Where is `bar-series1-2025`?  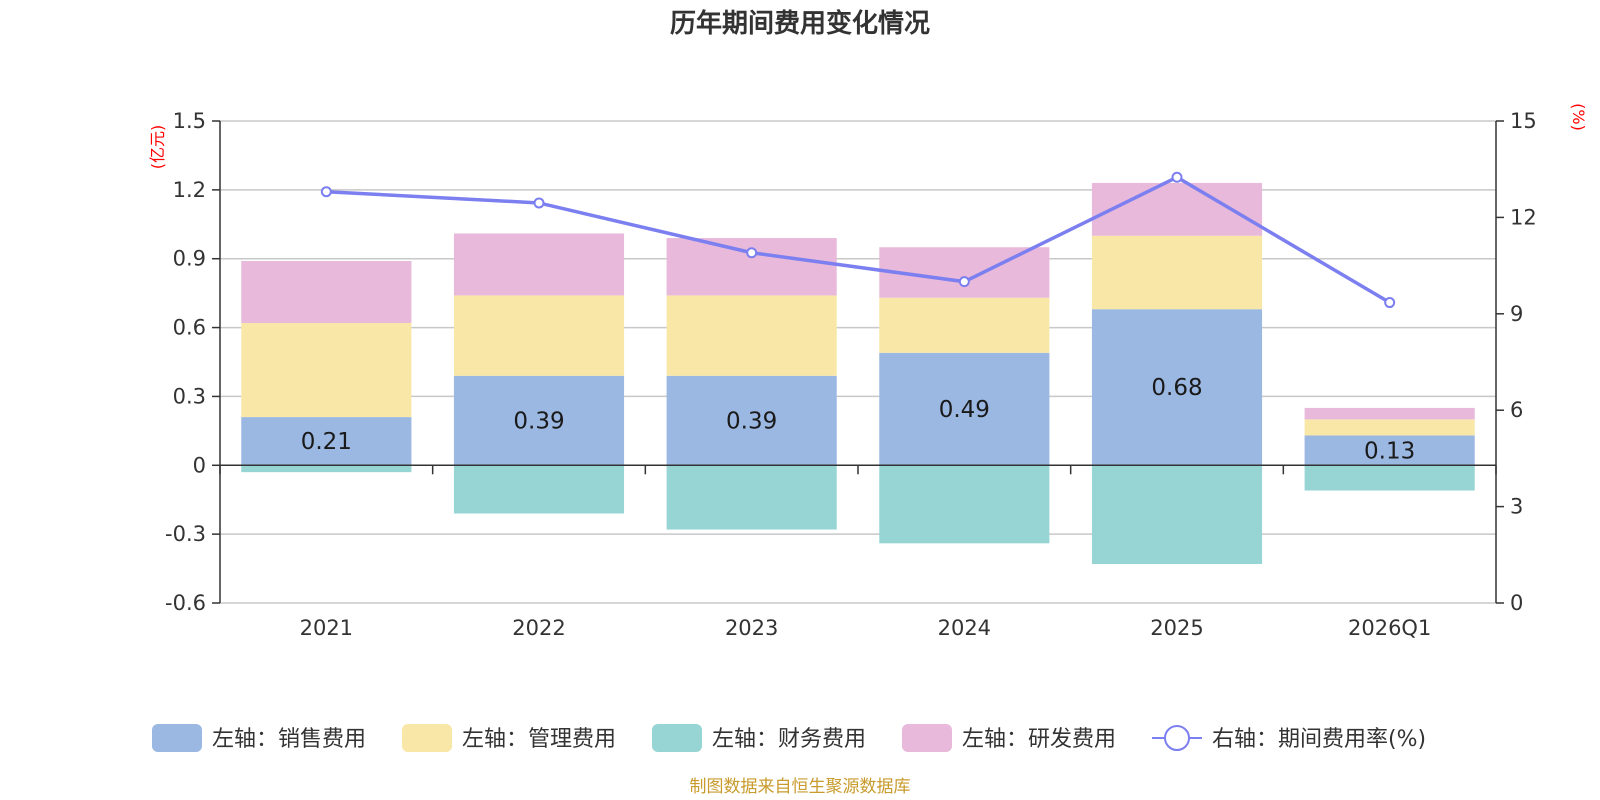
bar-series1-2025 is located at coordinates (1177, 272).